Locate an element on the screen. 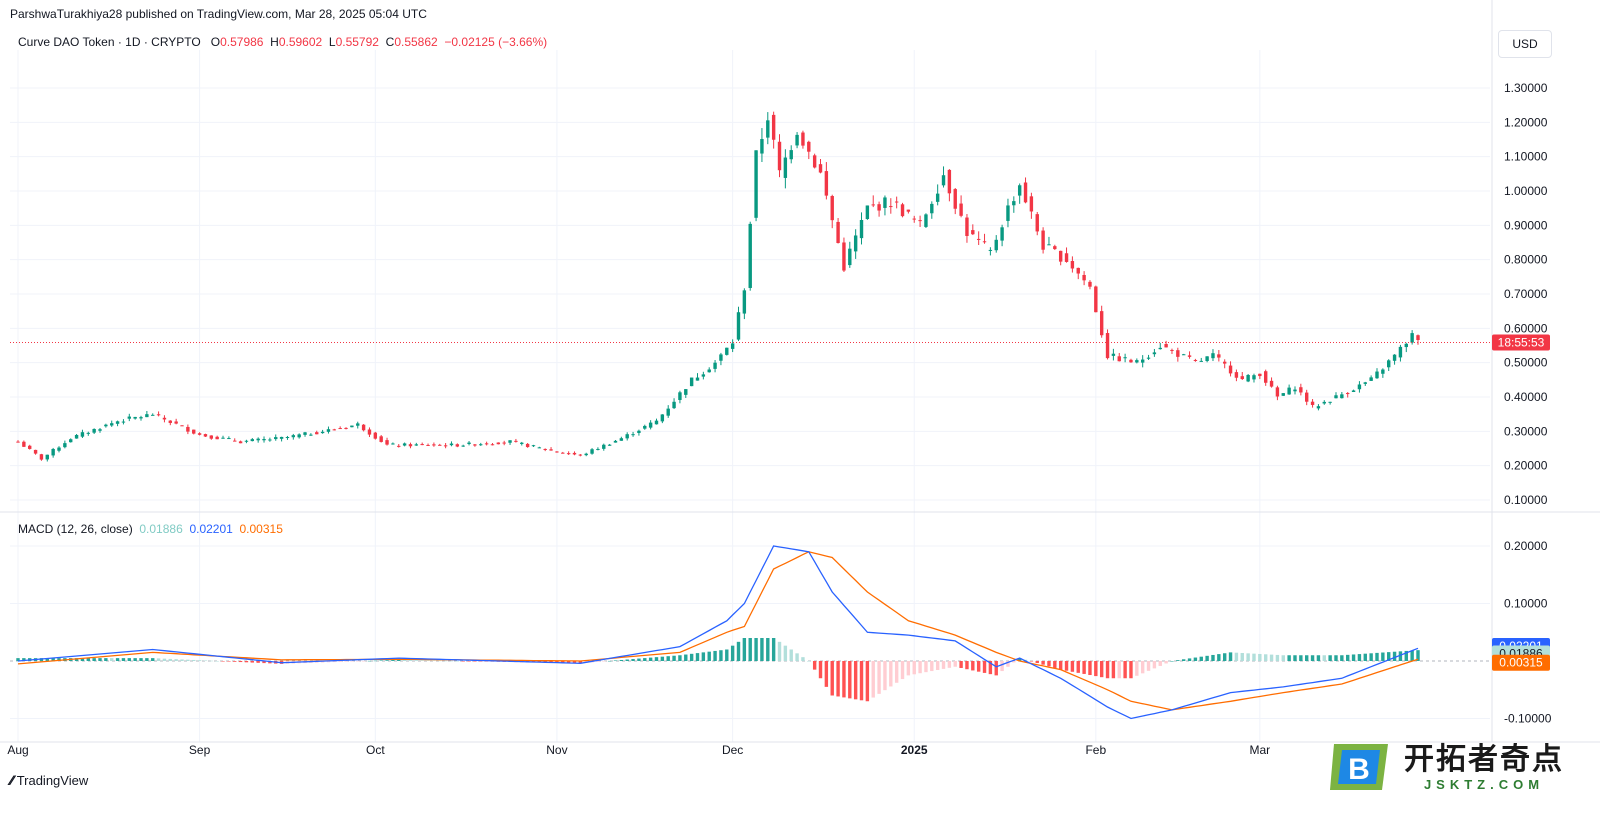 The height and width of the screenshot is (814, 1600). macd-tick-label: -0.10000 is located at coordinates (1528, 719).